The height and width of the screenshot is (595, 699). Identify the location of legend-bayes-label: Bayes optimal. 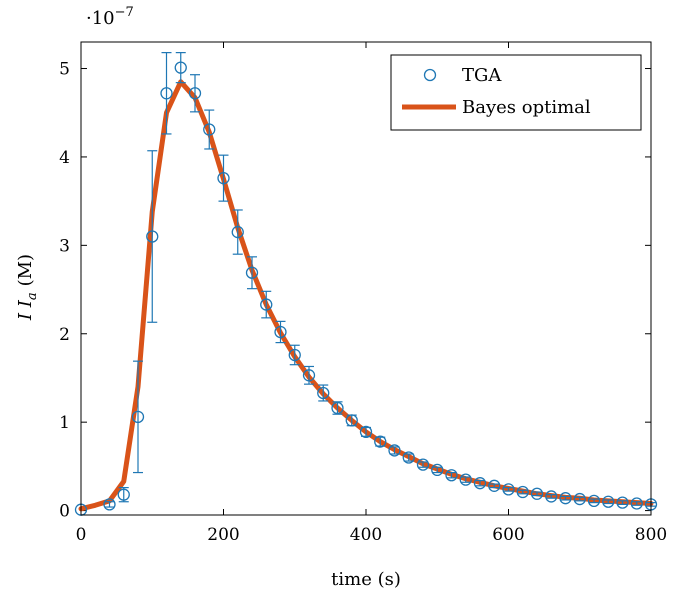
(526, 107).